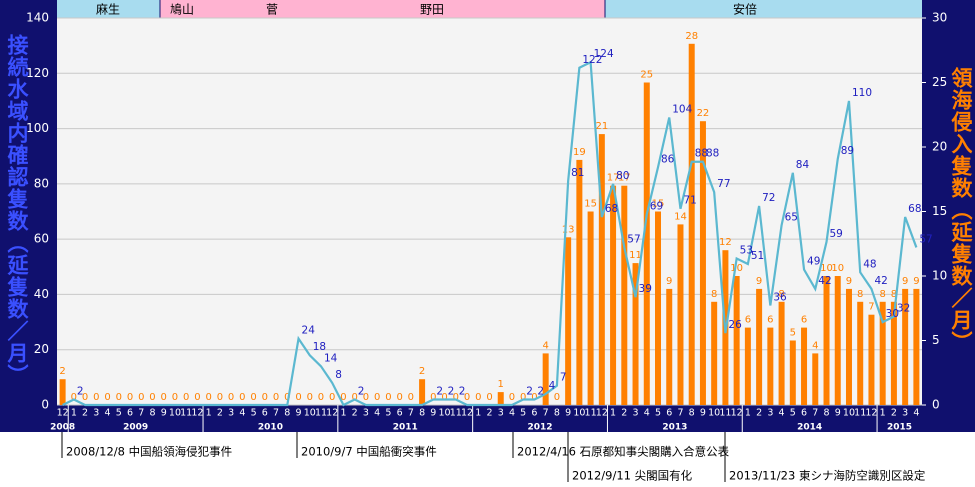  I want to click on line-value-label: 57, so click(925, 239).